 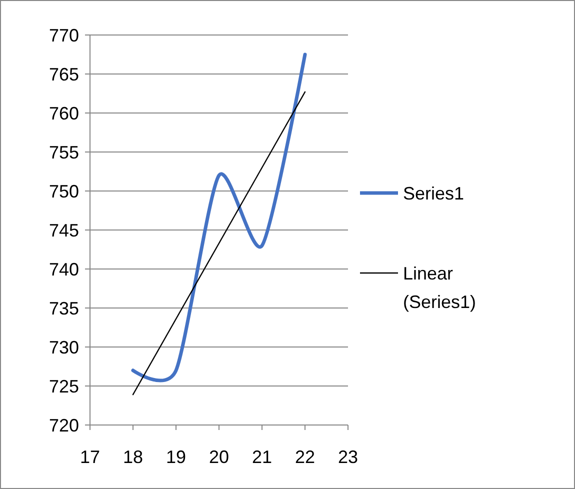 I want to click on y-tick-label: 760, so click(x=64, y=113).